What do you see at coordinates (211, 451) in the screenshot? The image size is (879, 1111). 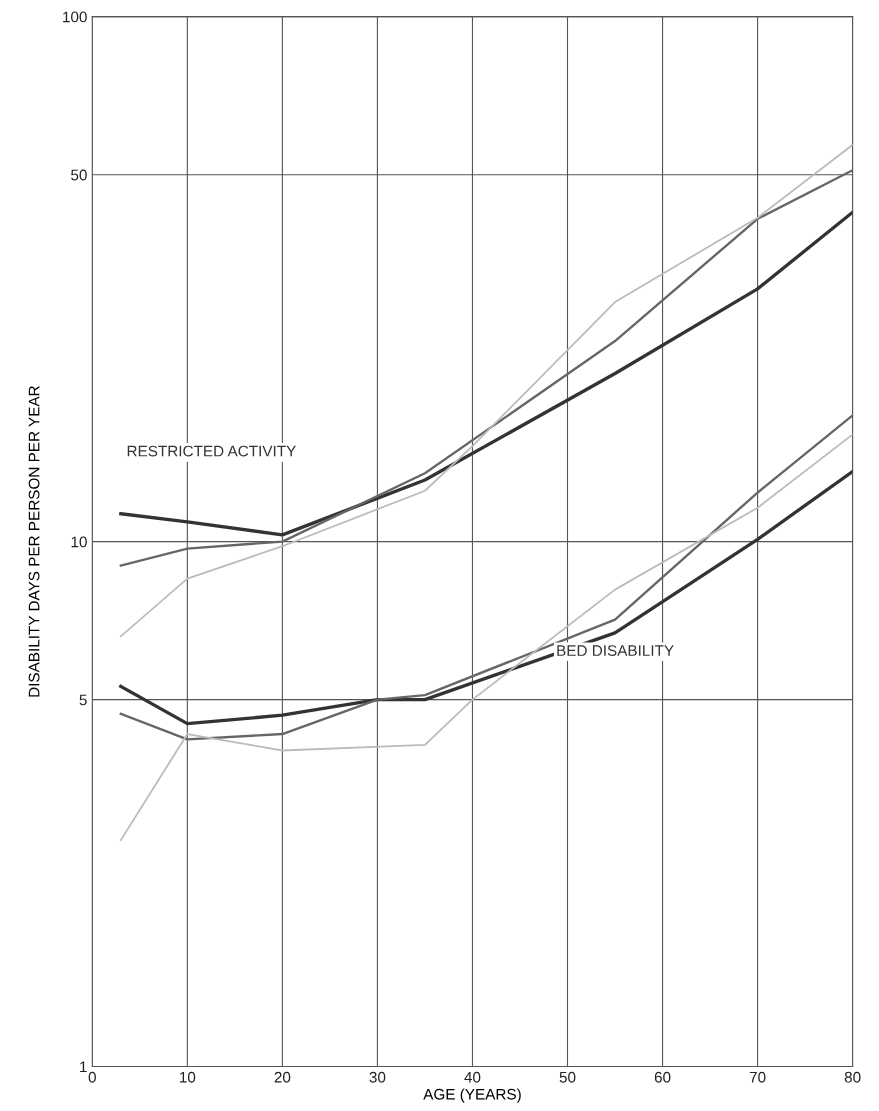 I see `annotation: RESTRICTED ACTIVITY` at bounding box center [211, 451].